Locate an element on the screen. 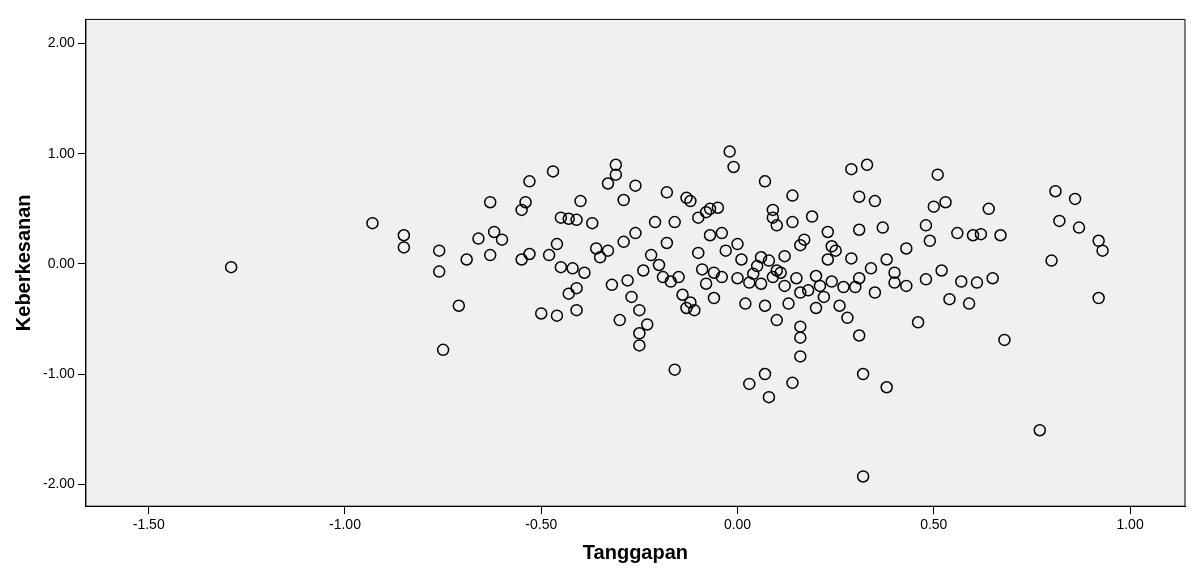  y-tick-label: 0.00 is located at coordinates (61, 262).